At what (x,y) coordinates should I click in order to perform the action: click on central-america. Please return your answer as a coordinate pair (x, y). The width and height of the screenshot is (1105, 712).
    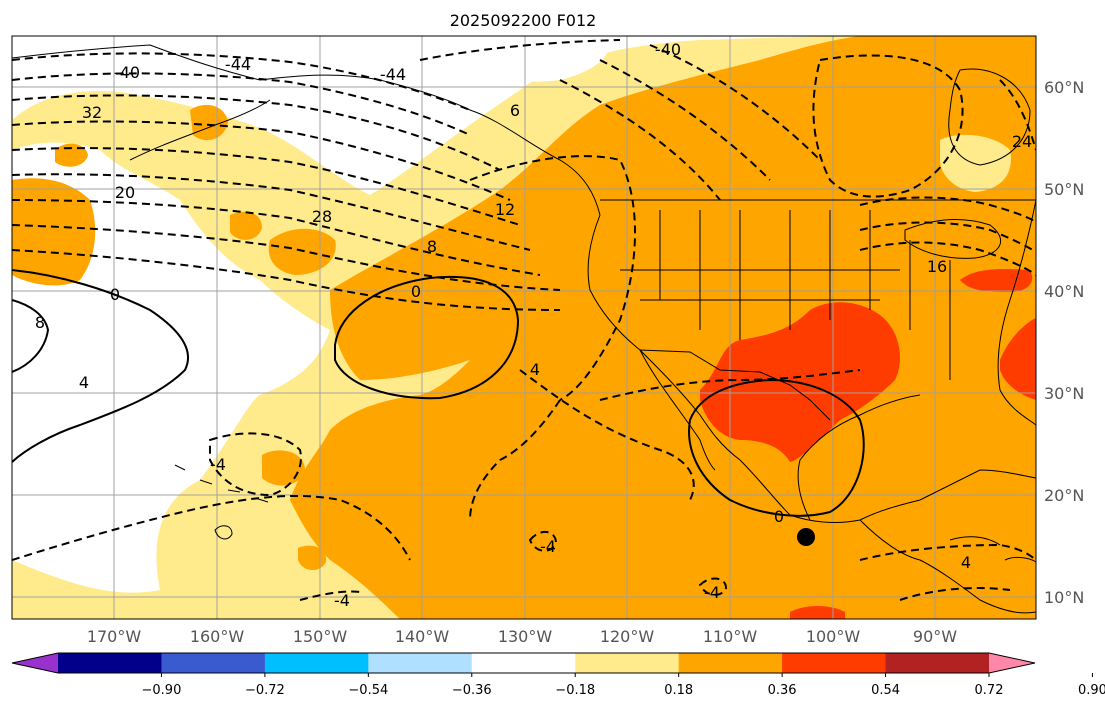
    Looking at the image, I should click on (947, 566).